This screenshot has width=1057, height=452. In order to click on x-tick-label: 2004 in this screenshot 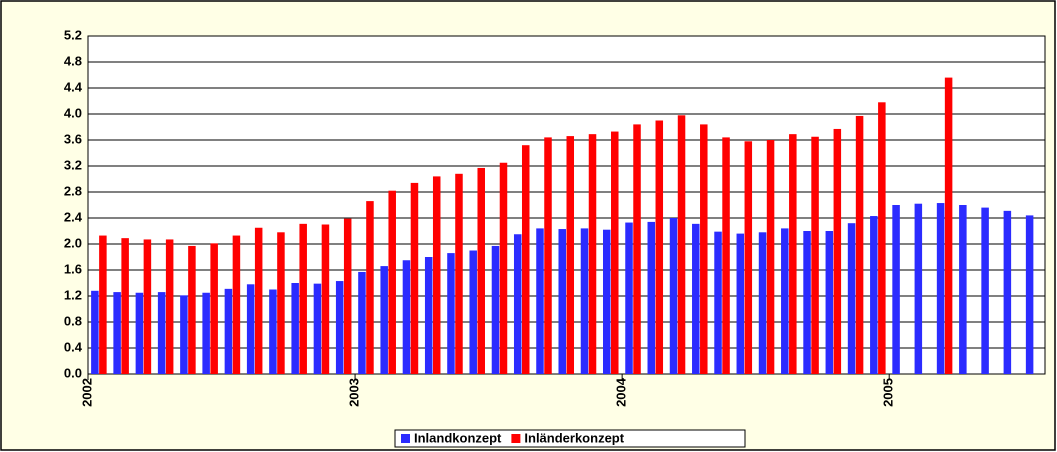, I will do `click(621, 392)`.